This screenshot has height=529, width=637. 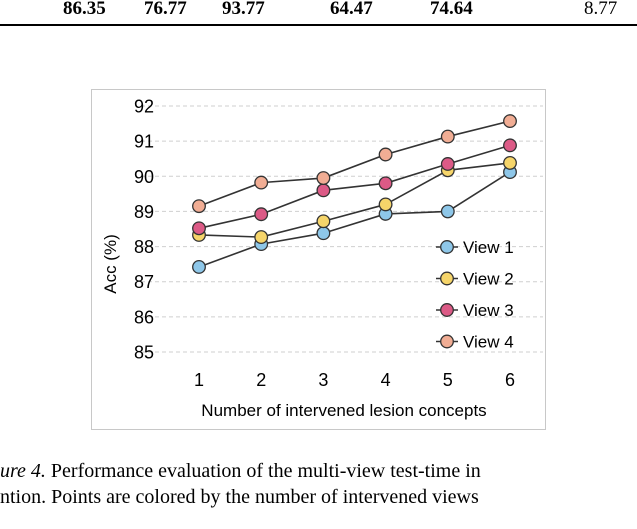 I want to click on table-cell: 93.77, so click(x=243, y=9).